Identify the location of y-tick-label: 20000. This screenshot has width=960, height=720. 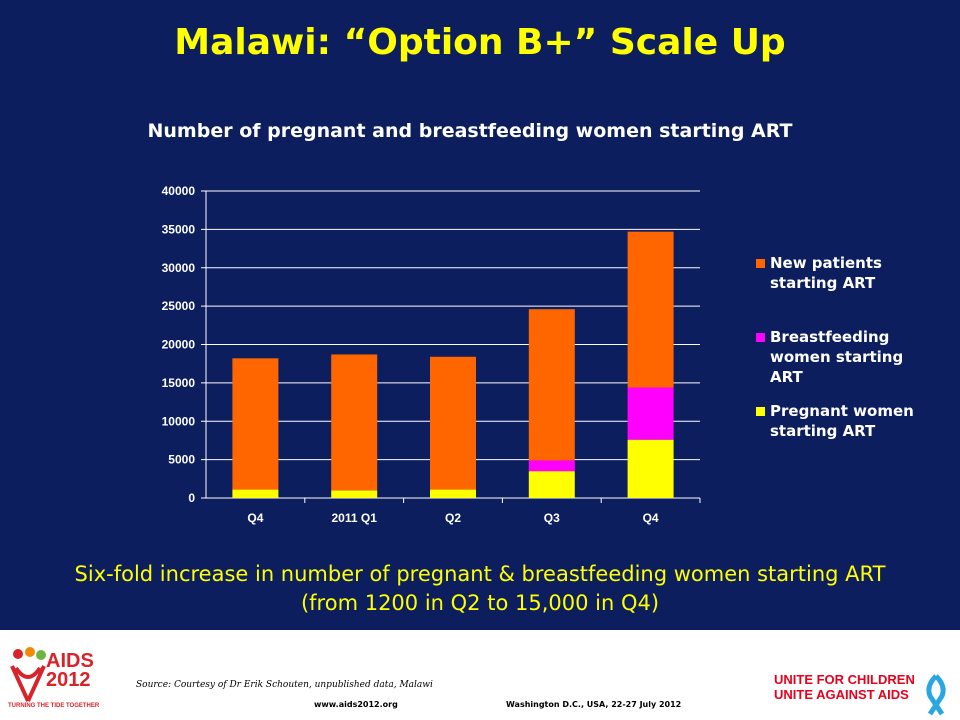
(179, 345).